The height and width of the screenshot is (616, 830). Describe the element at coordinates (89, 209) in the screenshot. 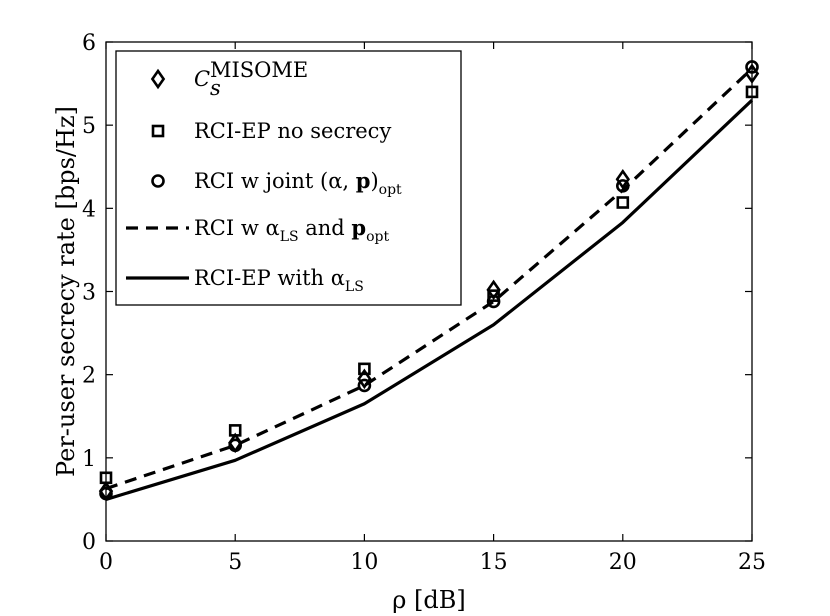

I see `y-tick-label: 4` at that location.